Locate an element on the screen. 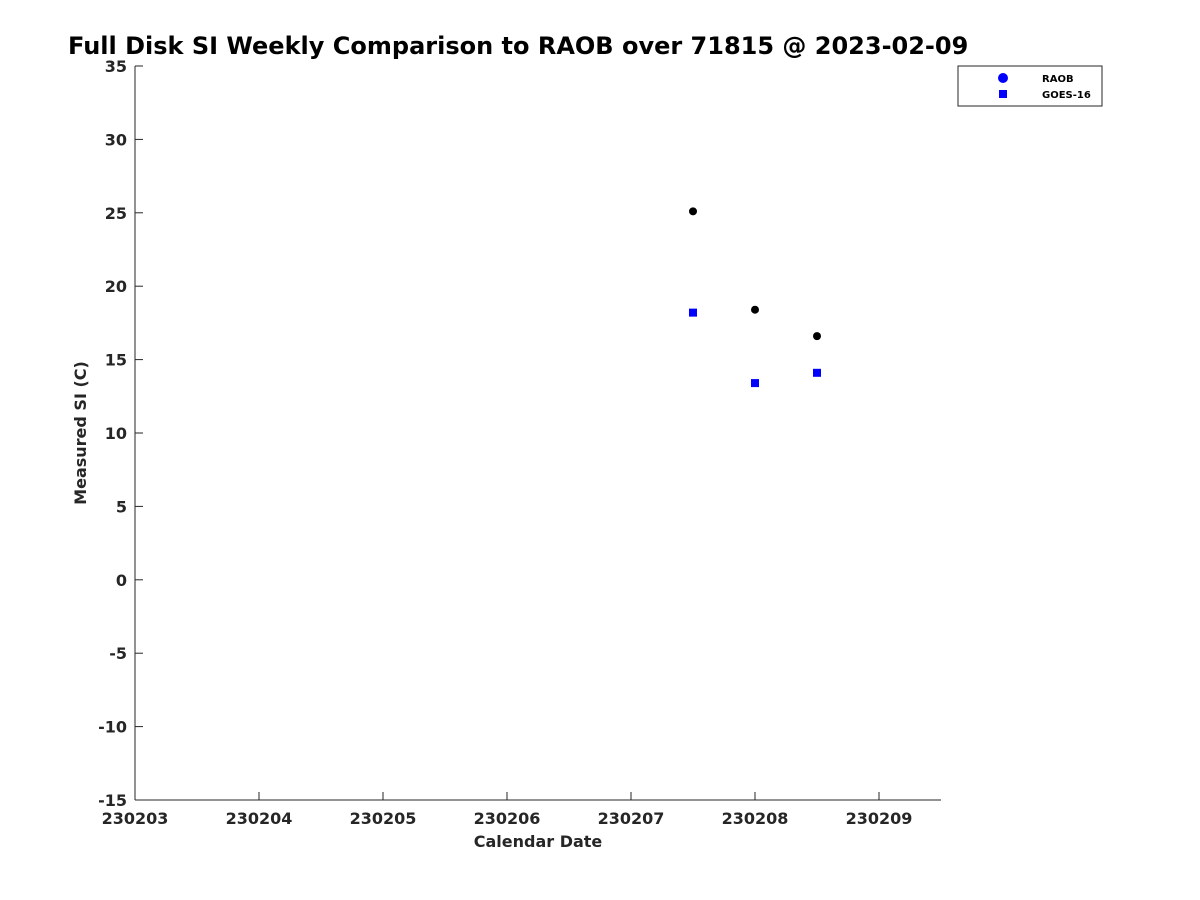 The height and width of the screenshot is (900, 1200). x-tick-label: 230207 is located at coordinates (631, 818).